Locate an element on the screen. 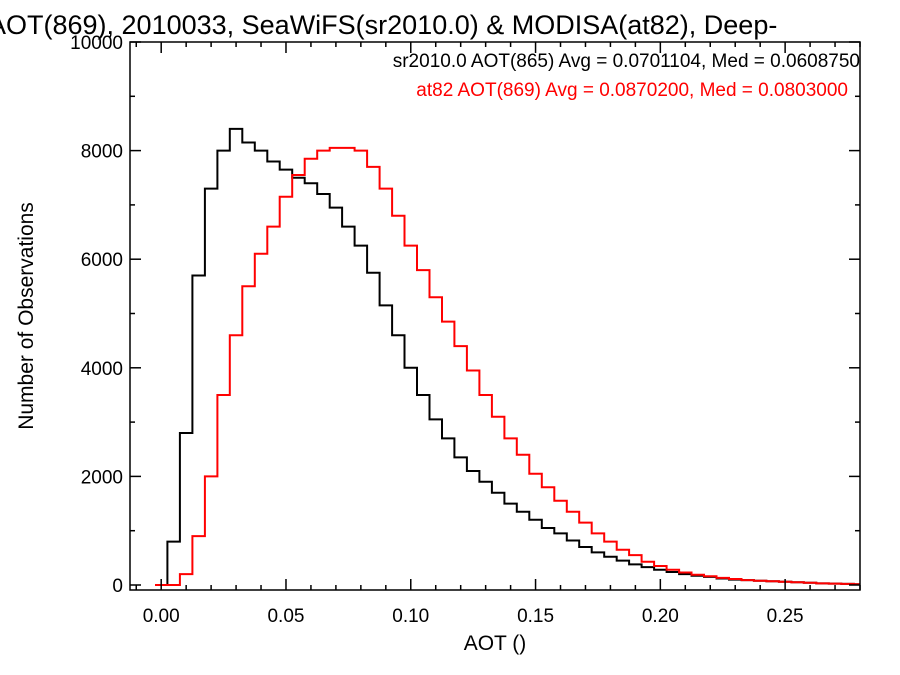 This screenshot has height=675, width=900. x-tick-label: 0.15 is located at coordinates (535, 616).